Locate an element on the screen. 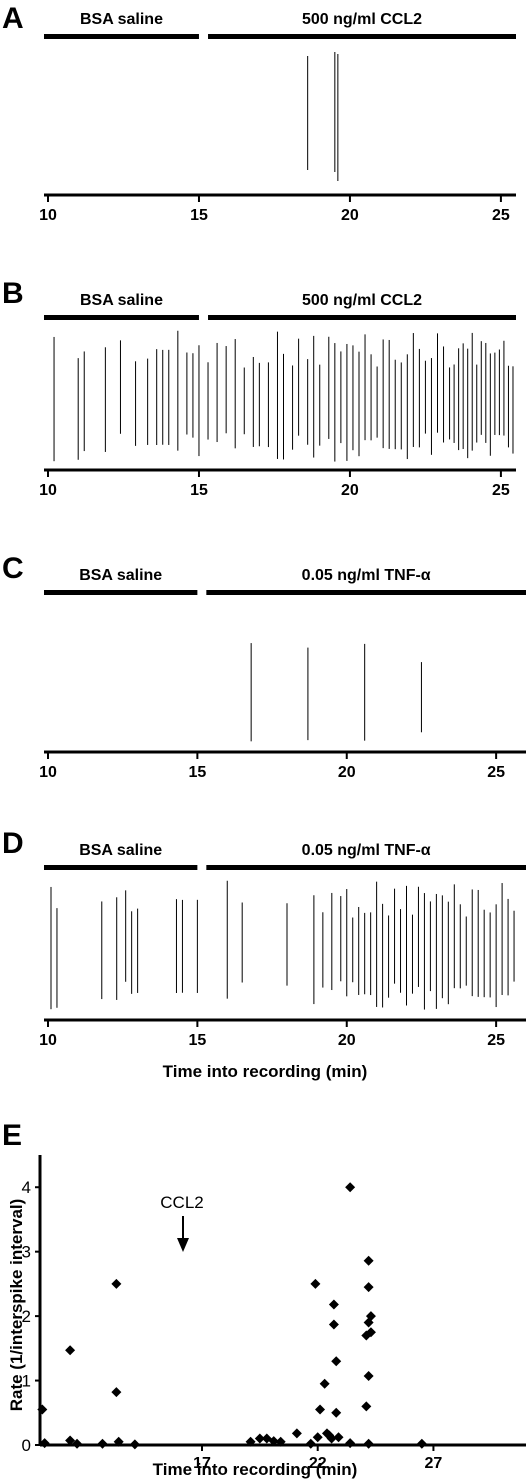  scatter-points is located at coordinates (232, 1316).